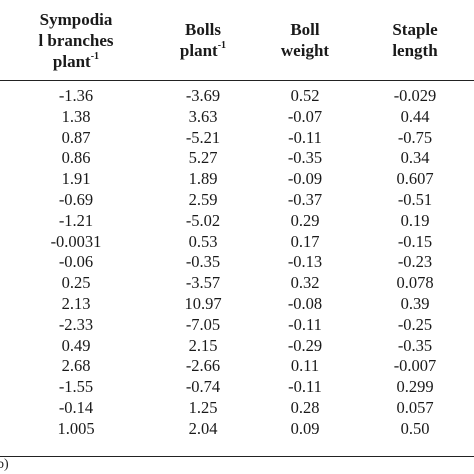 The height and width of the screenshot is (474, 474). What do you see at coordinates (237, 96) in the screenshot?
I see `table-row: -1.36 -3.69 0.52 -0.029` at bounding box center [237, 96].